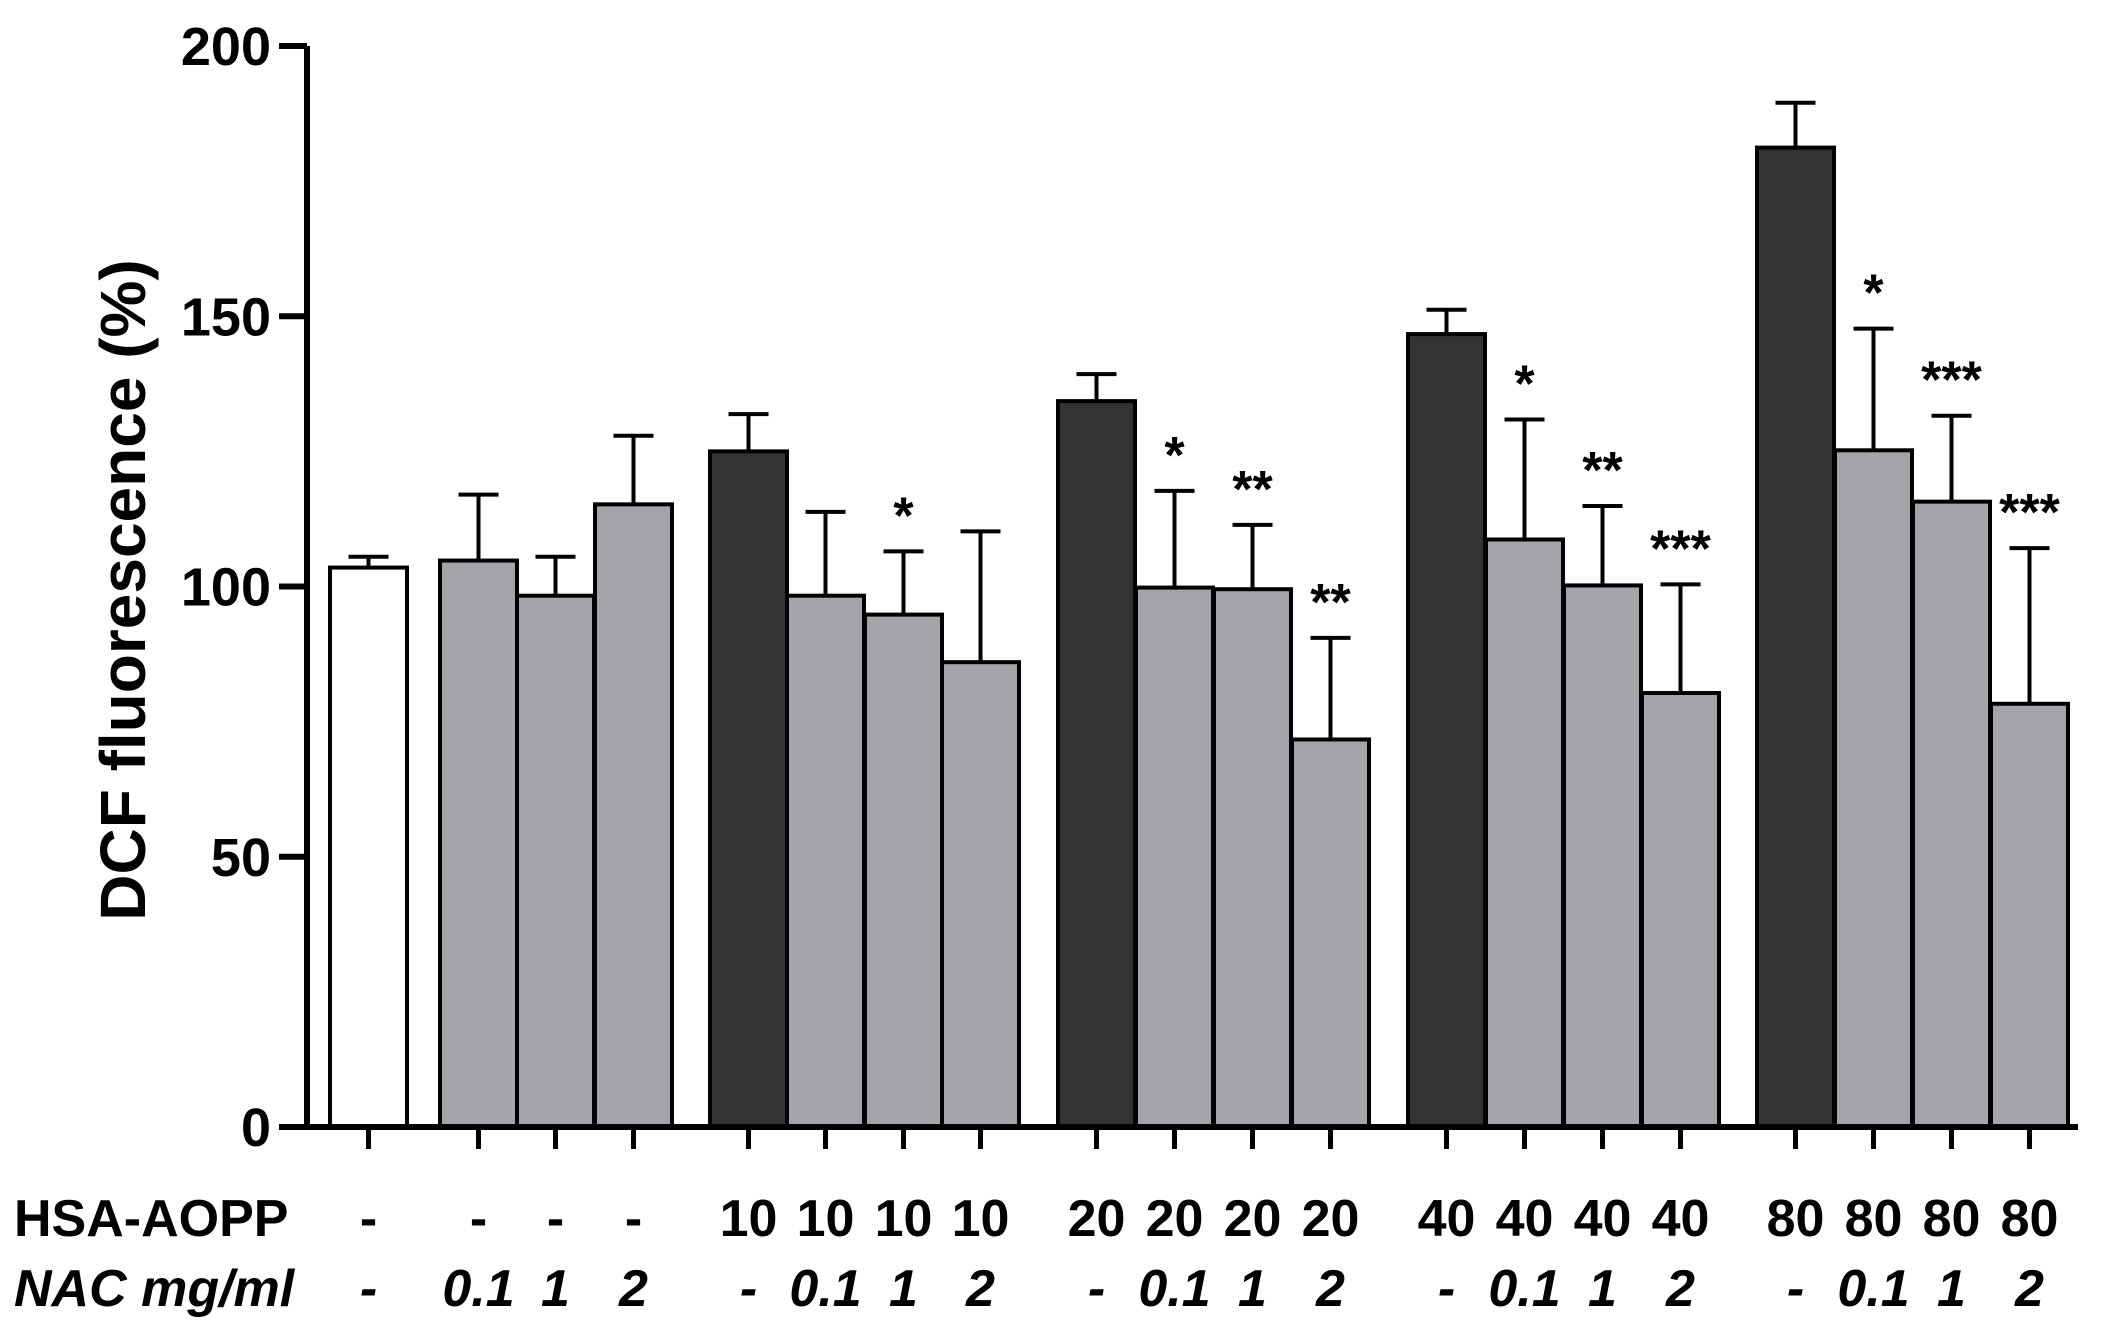 The height and width of the screenshot is (1339, 2103). What do you see at coordinates (226, 47) in the screenshot?
I see `y-tick-label: 200` at bounding box center [226, 47].